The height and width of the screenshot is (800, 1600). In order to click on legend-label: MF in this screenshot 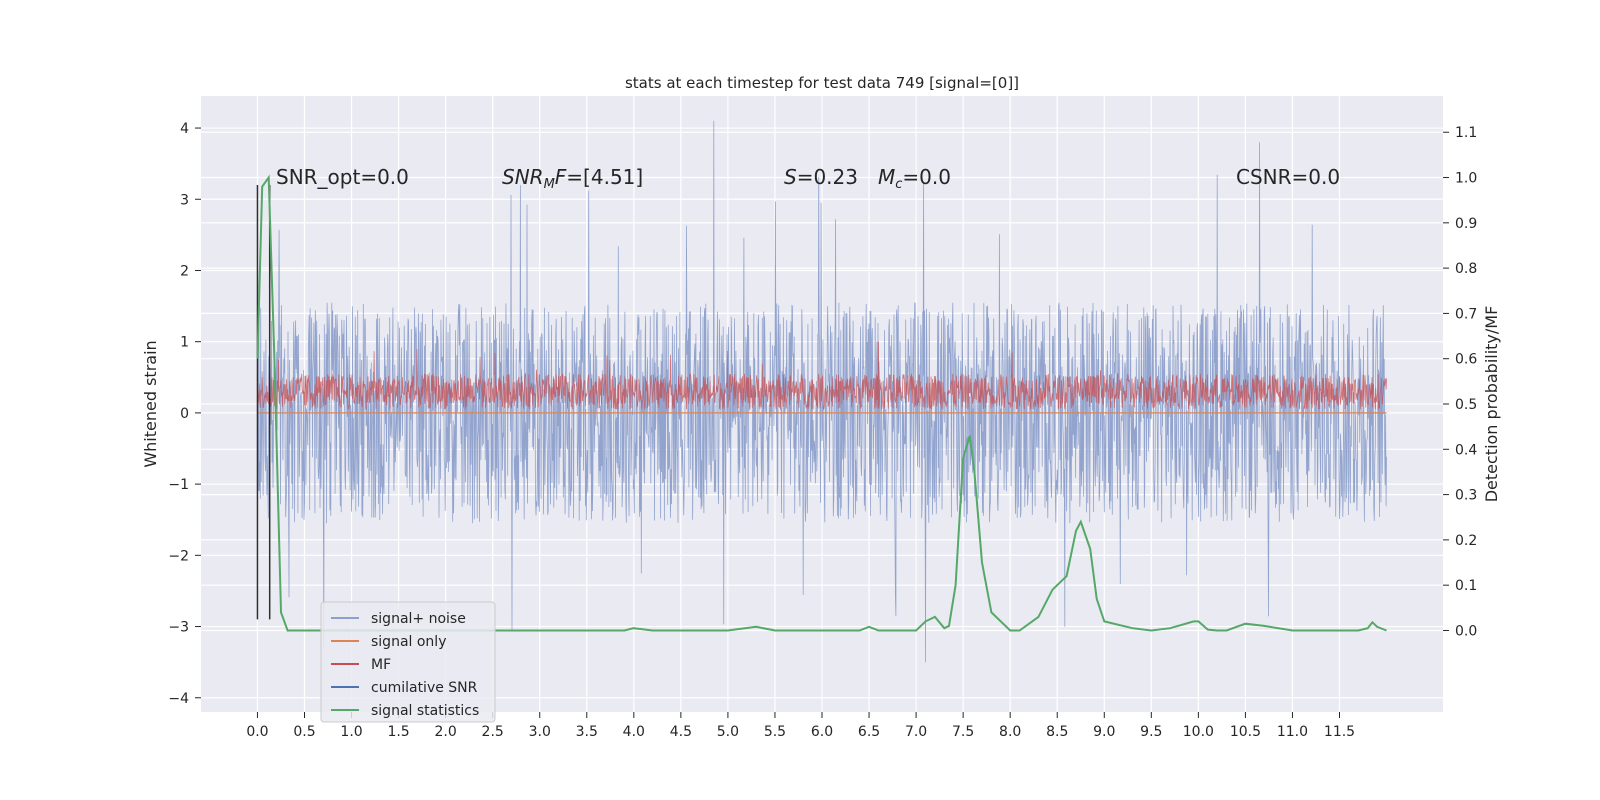, I will do `click(381, 665)`.